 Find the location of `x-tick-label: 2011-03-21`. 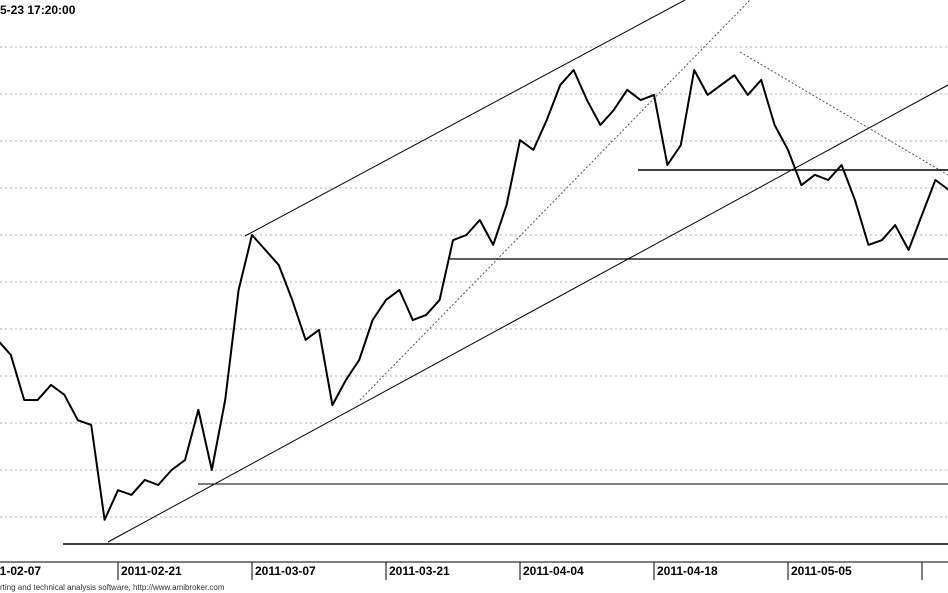

x-tick-label: 2011-03-21 is located at coordinates (419, 571).